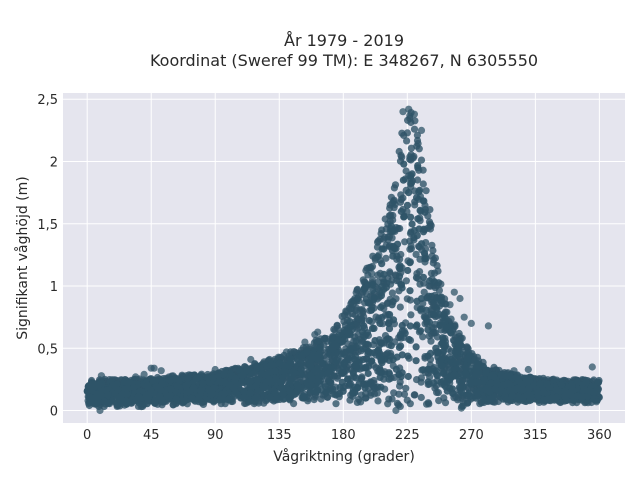 The height and width of the screenshot is (480, 640). What do you see at coordinates (215, 435) in the screenshot?
I see `x-tick-label: 90` at bounding box center [215, 435].